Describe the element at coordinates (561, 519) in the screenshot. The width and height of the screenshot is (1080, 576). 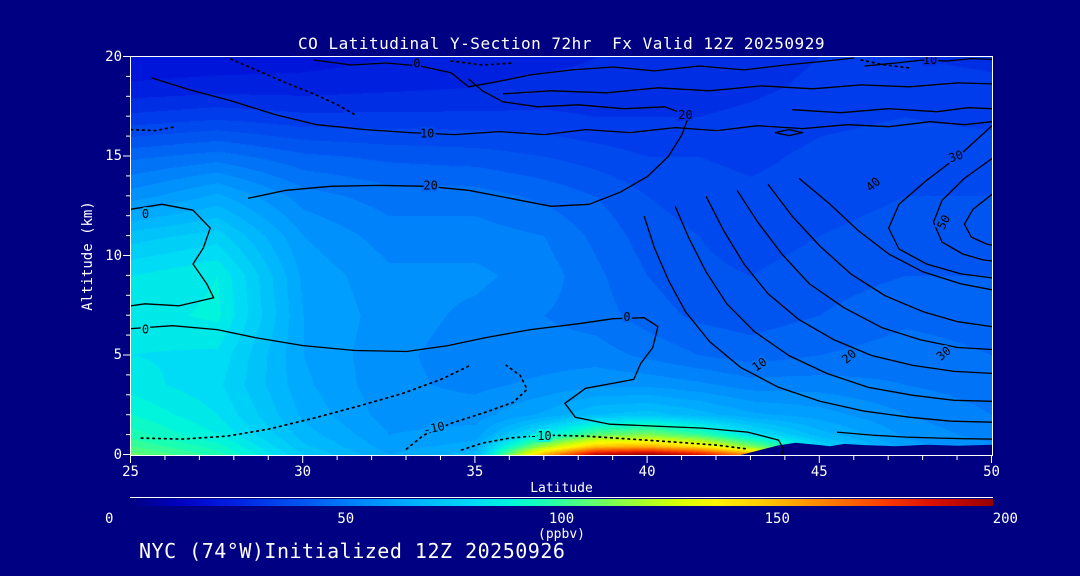
I see `colorbar-tick-label: 100` at that location.